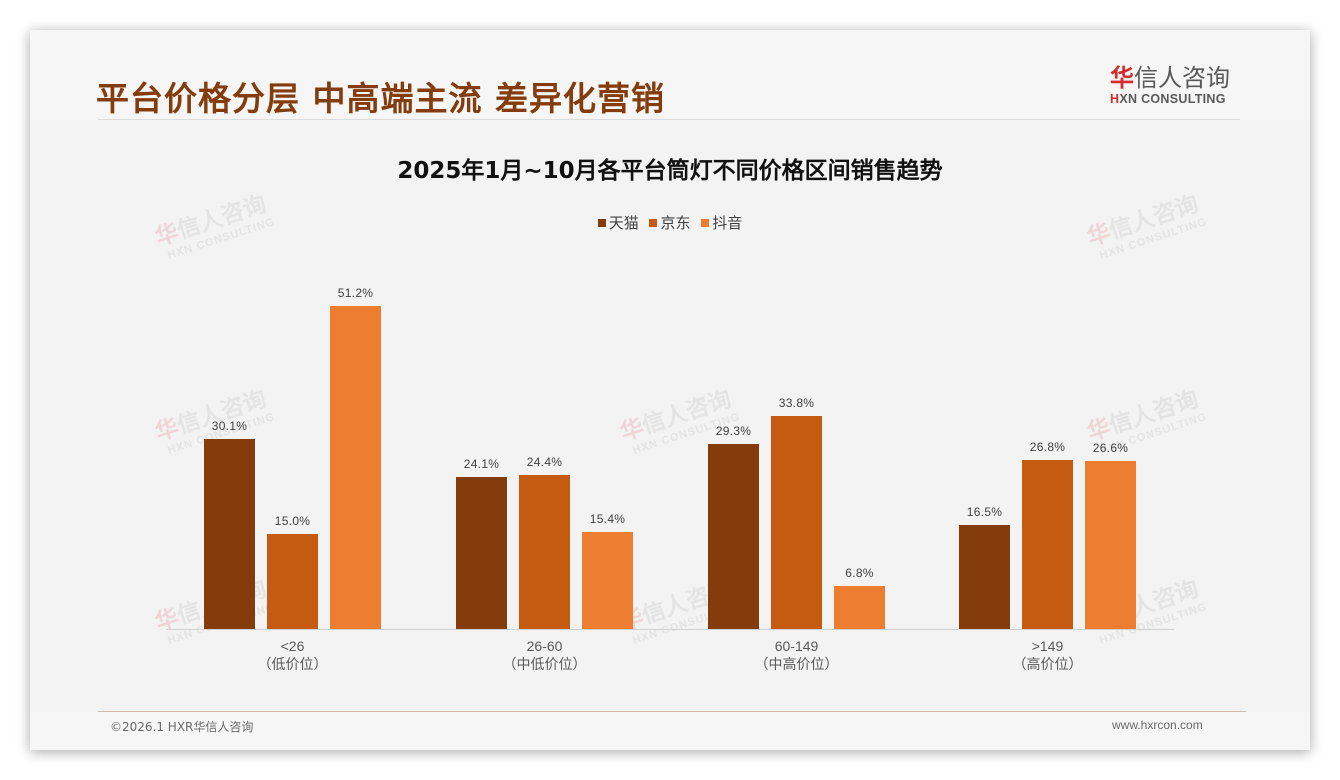 The height and width of the screenshot is (780, 1340). What do you see at coordinates (293, 656) in the screenshot?
I see `x-tick-label: <26 （低价位）` at bounding box center [293, 656].